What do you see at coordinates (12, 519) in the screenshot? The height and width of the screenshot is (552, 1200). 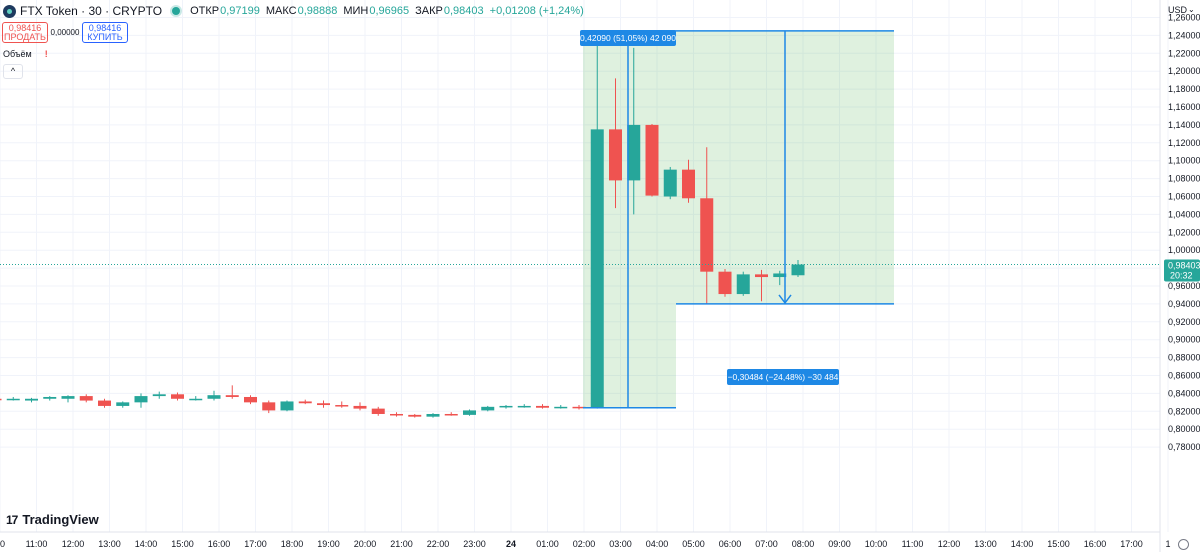 I see `tradingview-logo-icon: 17` at bounding box center [12, 519].